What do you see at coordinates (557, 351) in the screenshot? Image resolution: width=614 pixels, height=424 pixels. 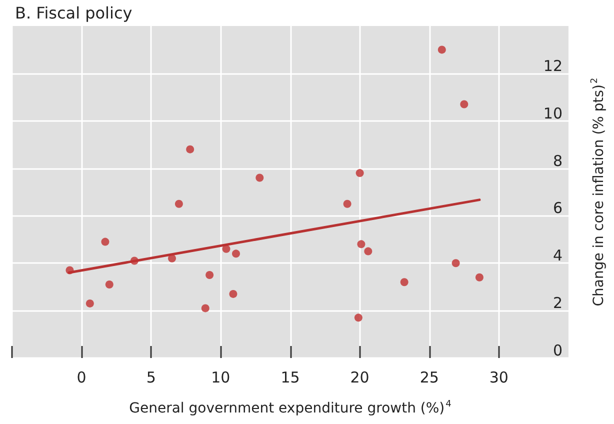 I see `y-tick-label: 0` at bounding box center [557, 351].